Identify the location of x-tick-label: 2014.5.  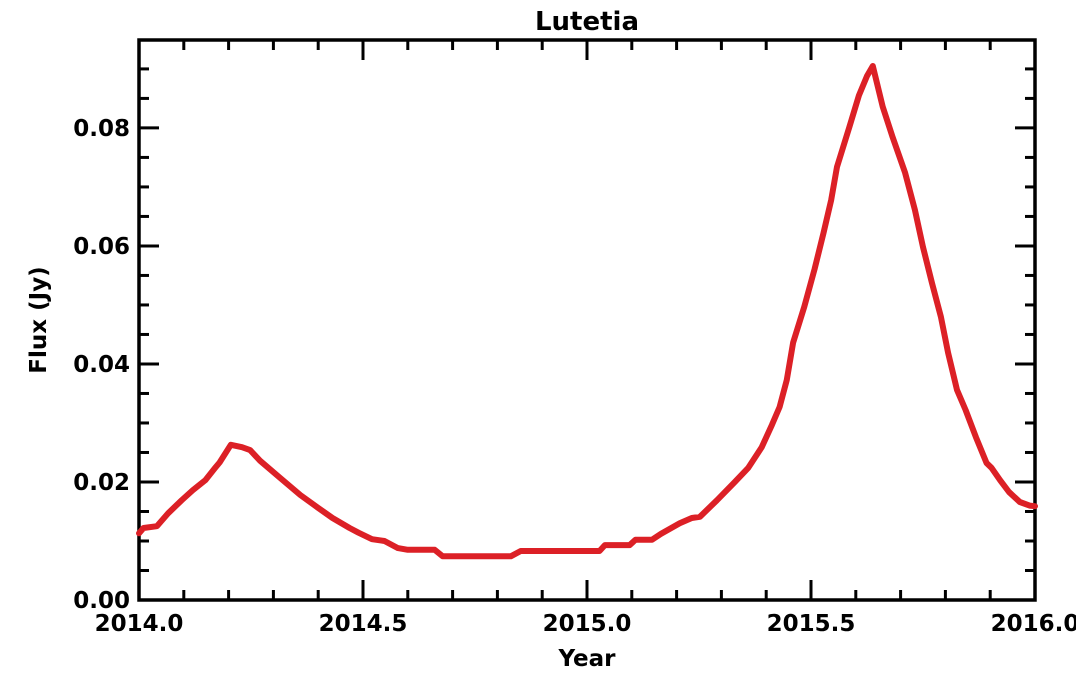
(363, 624).